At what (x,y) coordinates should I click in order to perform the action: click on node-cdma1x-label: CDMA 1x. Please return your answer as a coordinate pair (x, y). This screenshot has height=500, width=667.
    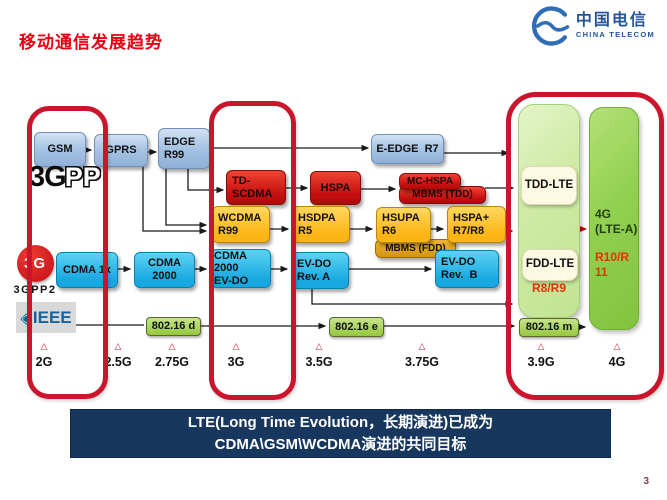
    Looking at the image, I should click on (87, 269).